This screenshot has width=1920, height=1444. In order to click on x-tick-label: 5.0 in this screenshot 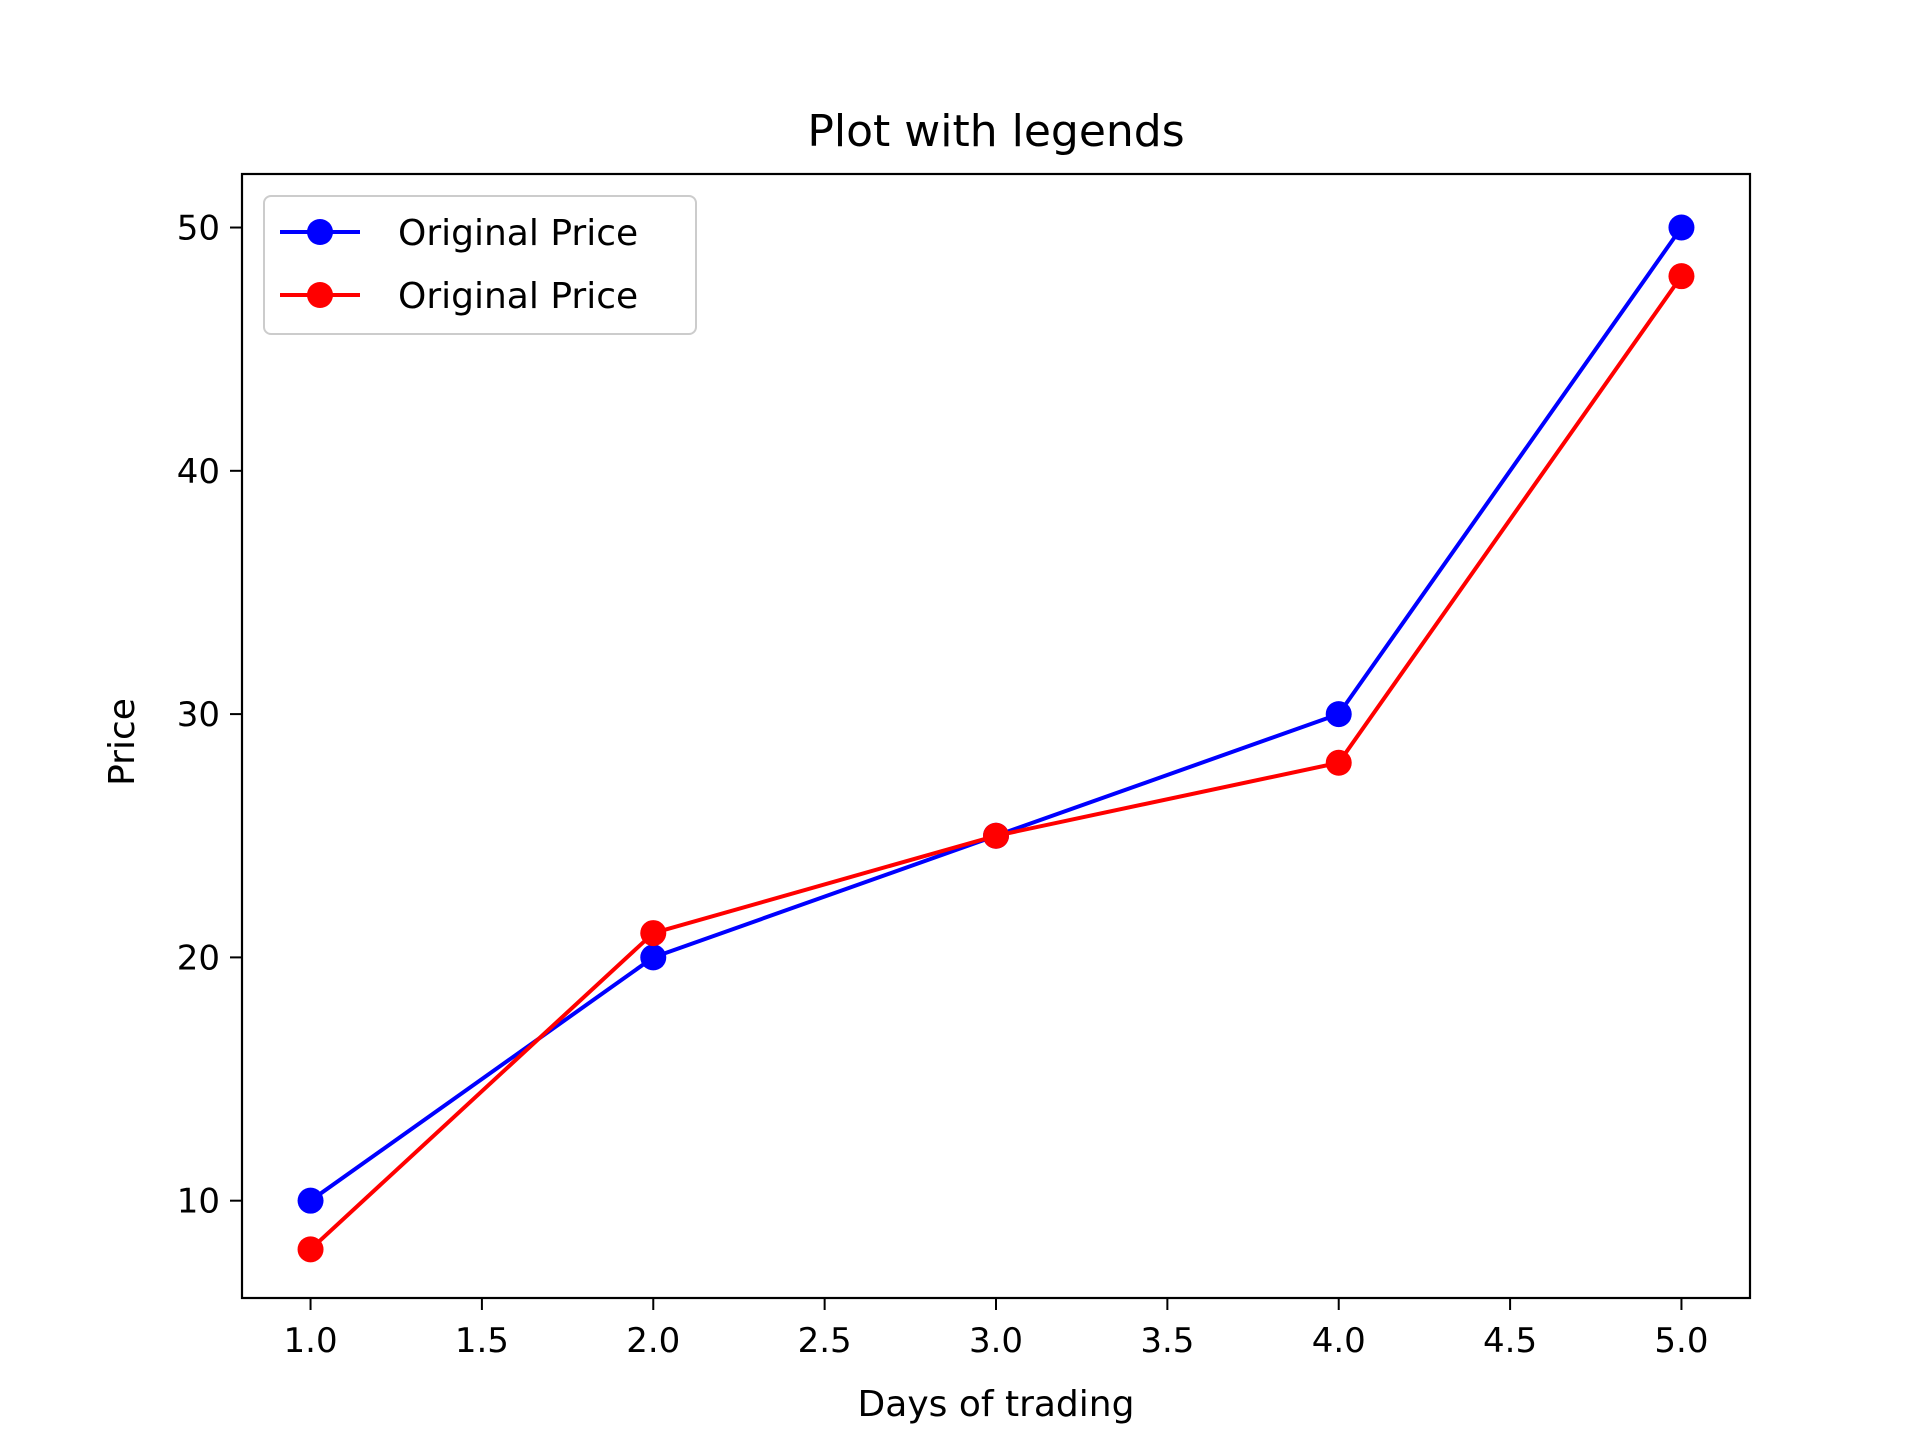, I will do `click(1681, 1341)`.